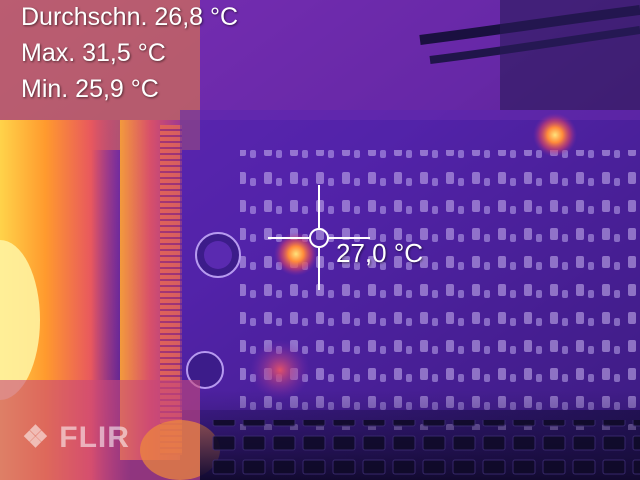 The width and height of the screenshot is (640, 480). I want to click on max-temperature-label: Max. 31,5 °C, so click(93, 53).